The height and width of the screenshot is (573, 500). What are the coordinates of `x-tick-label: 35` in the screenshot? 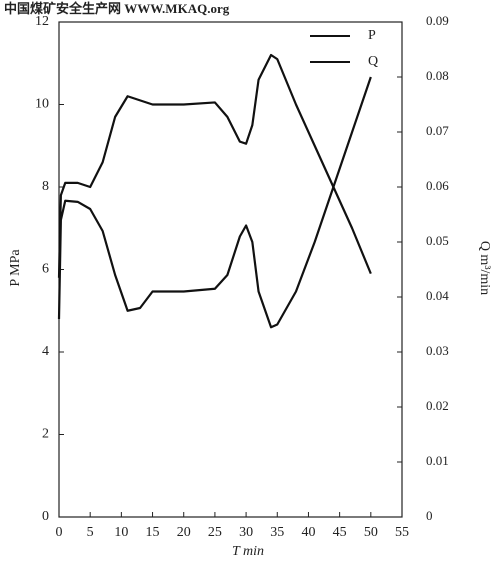 It's located at (277, 532).